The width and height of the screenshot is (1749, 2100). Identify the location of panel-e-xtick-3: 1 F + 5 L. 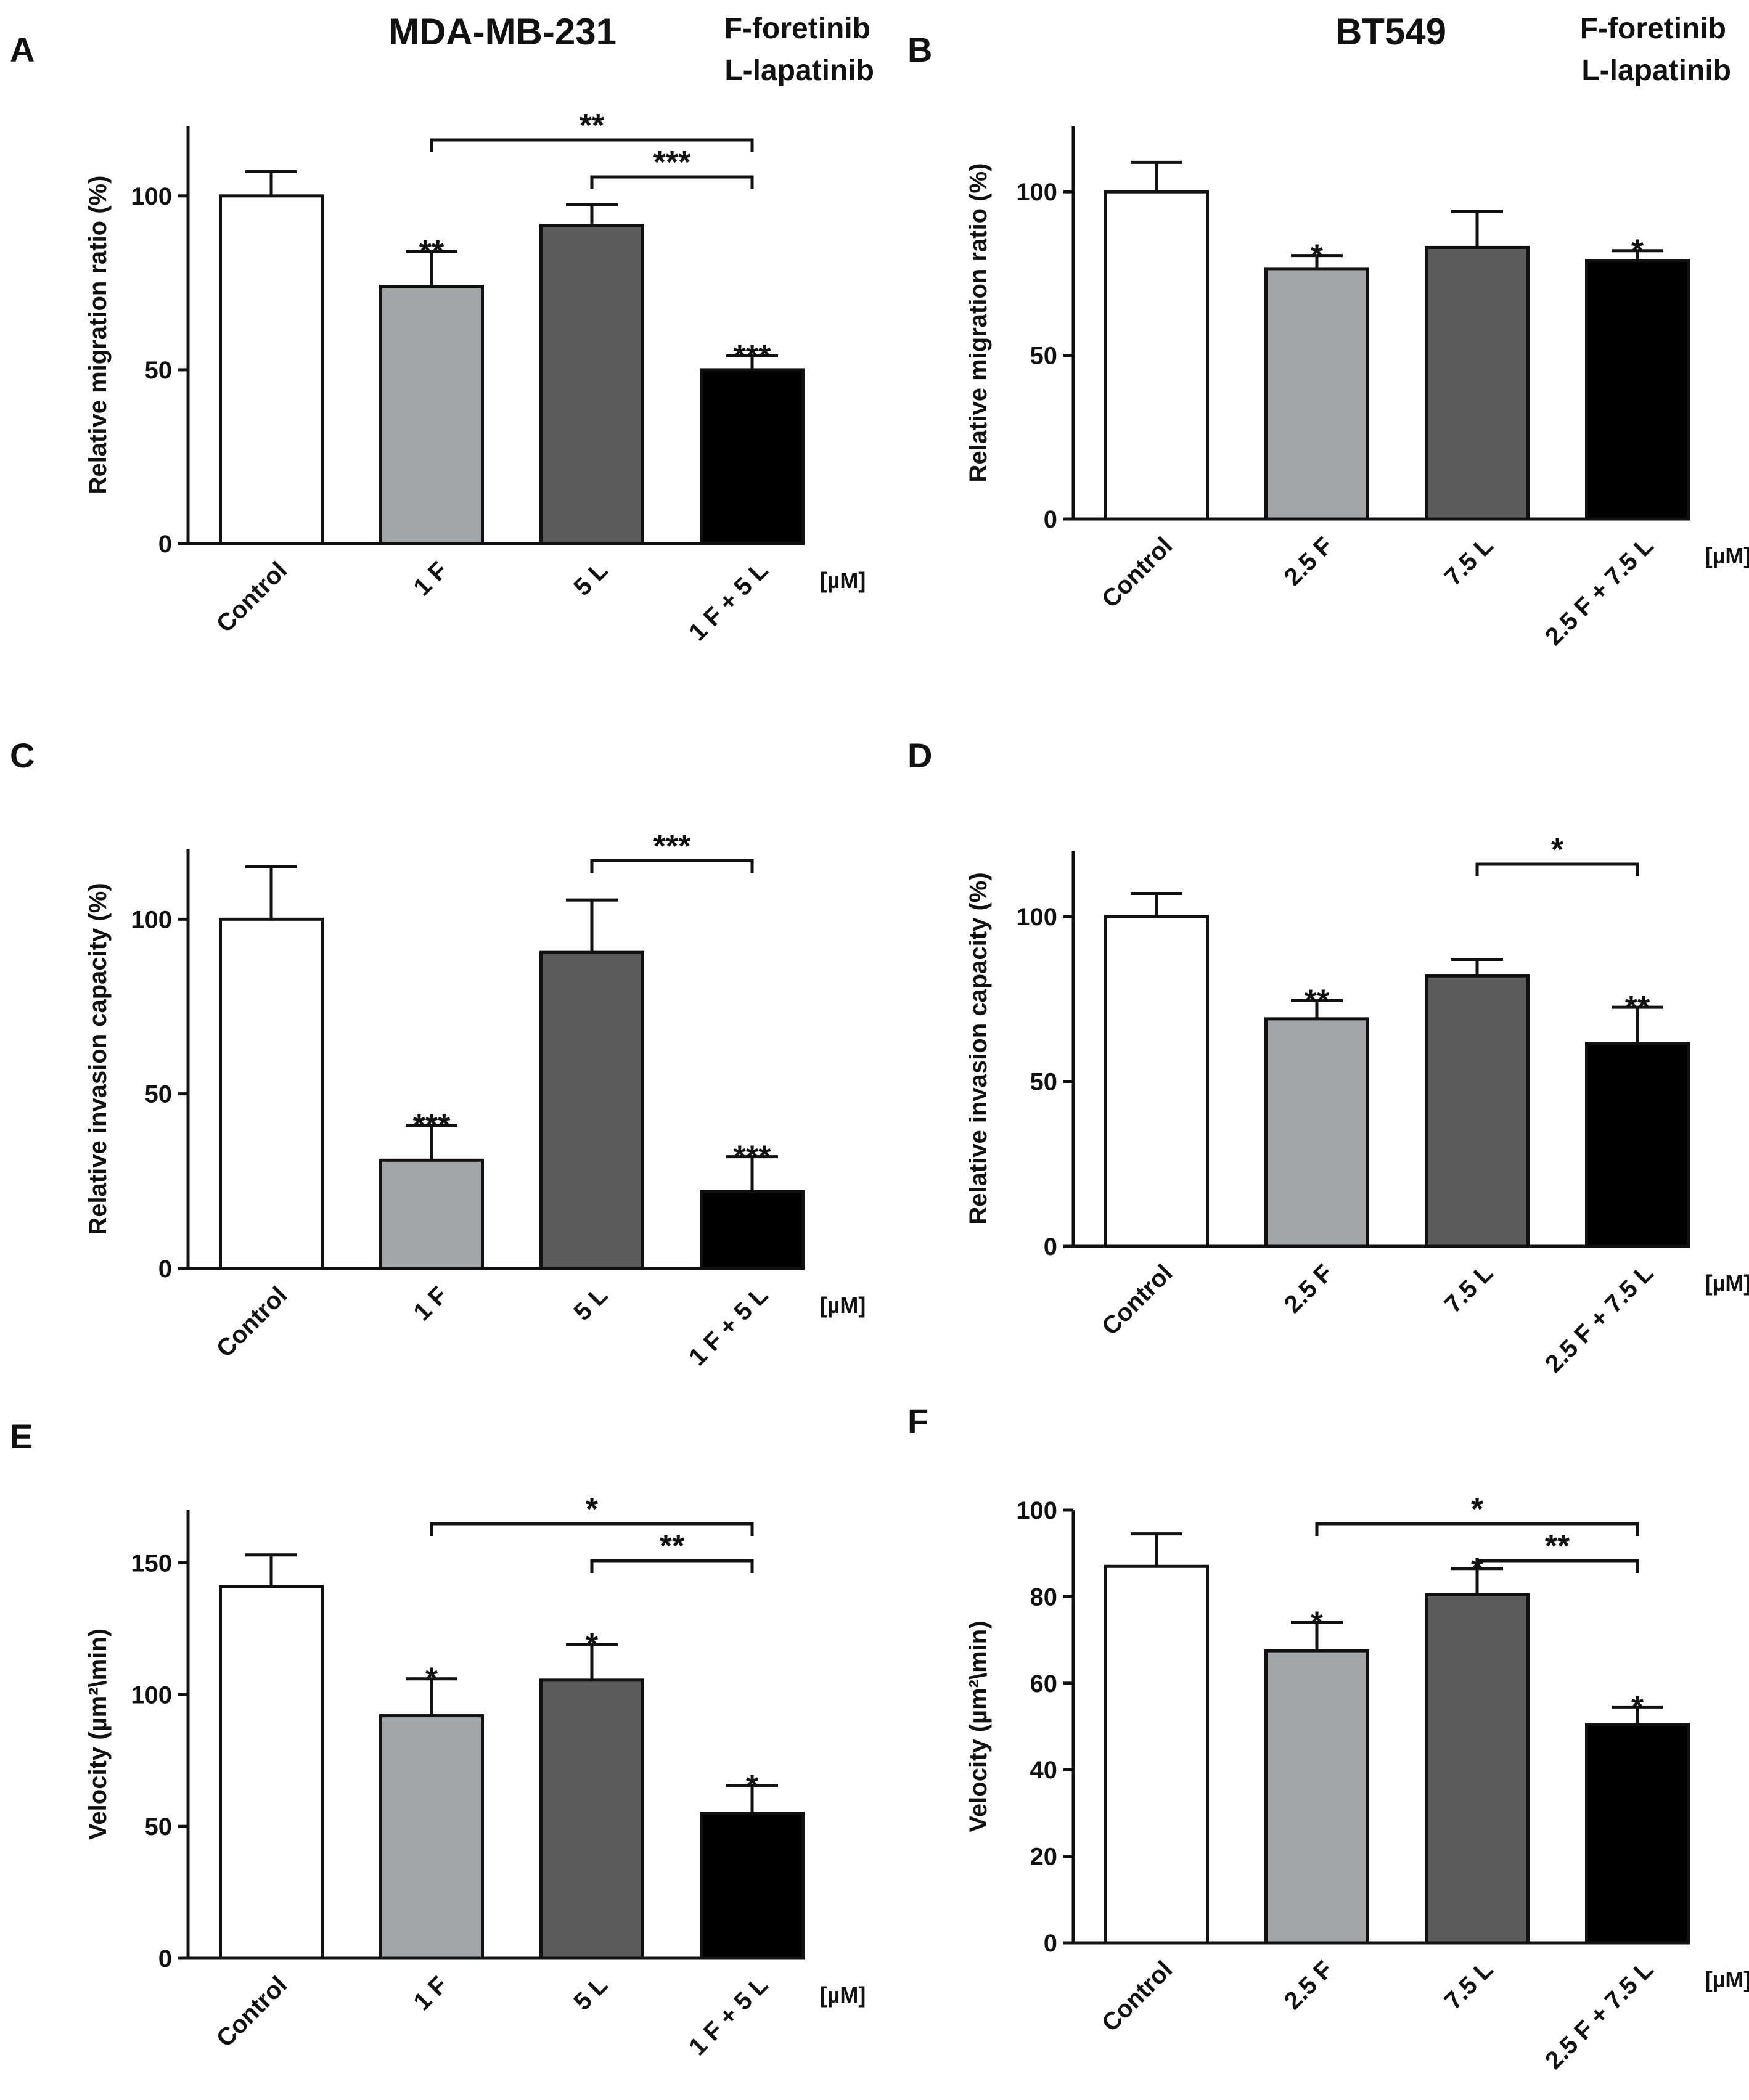
(728, 2016).